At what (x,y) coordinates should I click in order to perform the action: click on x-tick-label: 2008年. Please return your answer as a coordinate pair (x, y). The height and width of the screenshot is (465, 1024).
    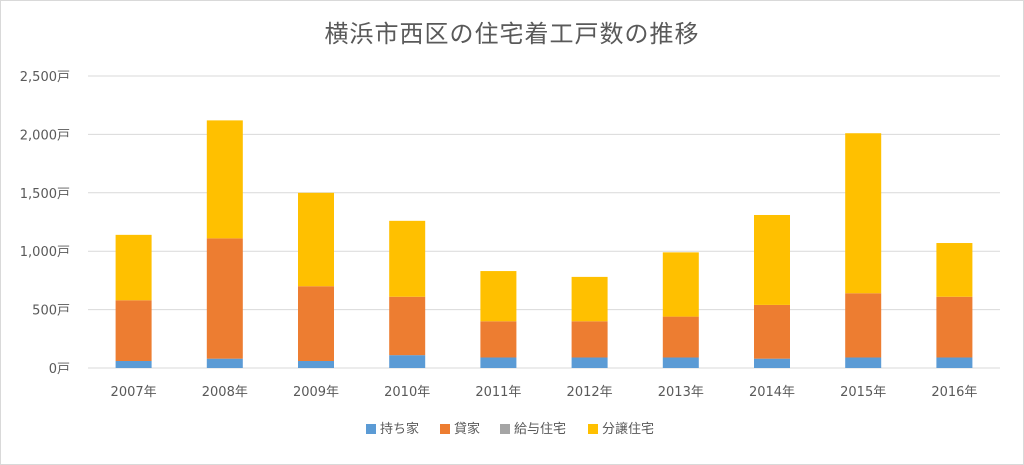
    Looking at the image, I should click on (225, 392).